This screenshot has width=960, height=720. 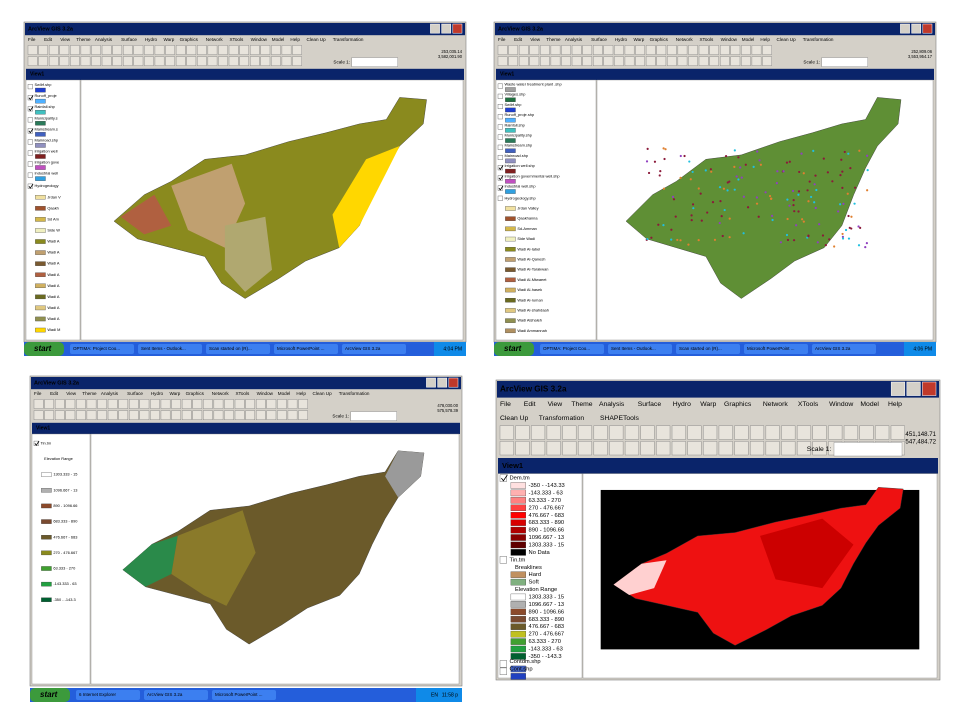 What do you see at coordinates (32, 39) in the screenshot?
I see `menu-item: File` at bounding box center [32, 39].